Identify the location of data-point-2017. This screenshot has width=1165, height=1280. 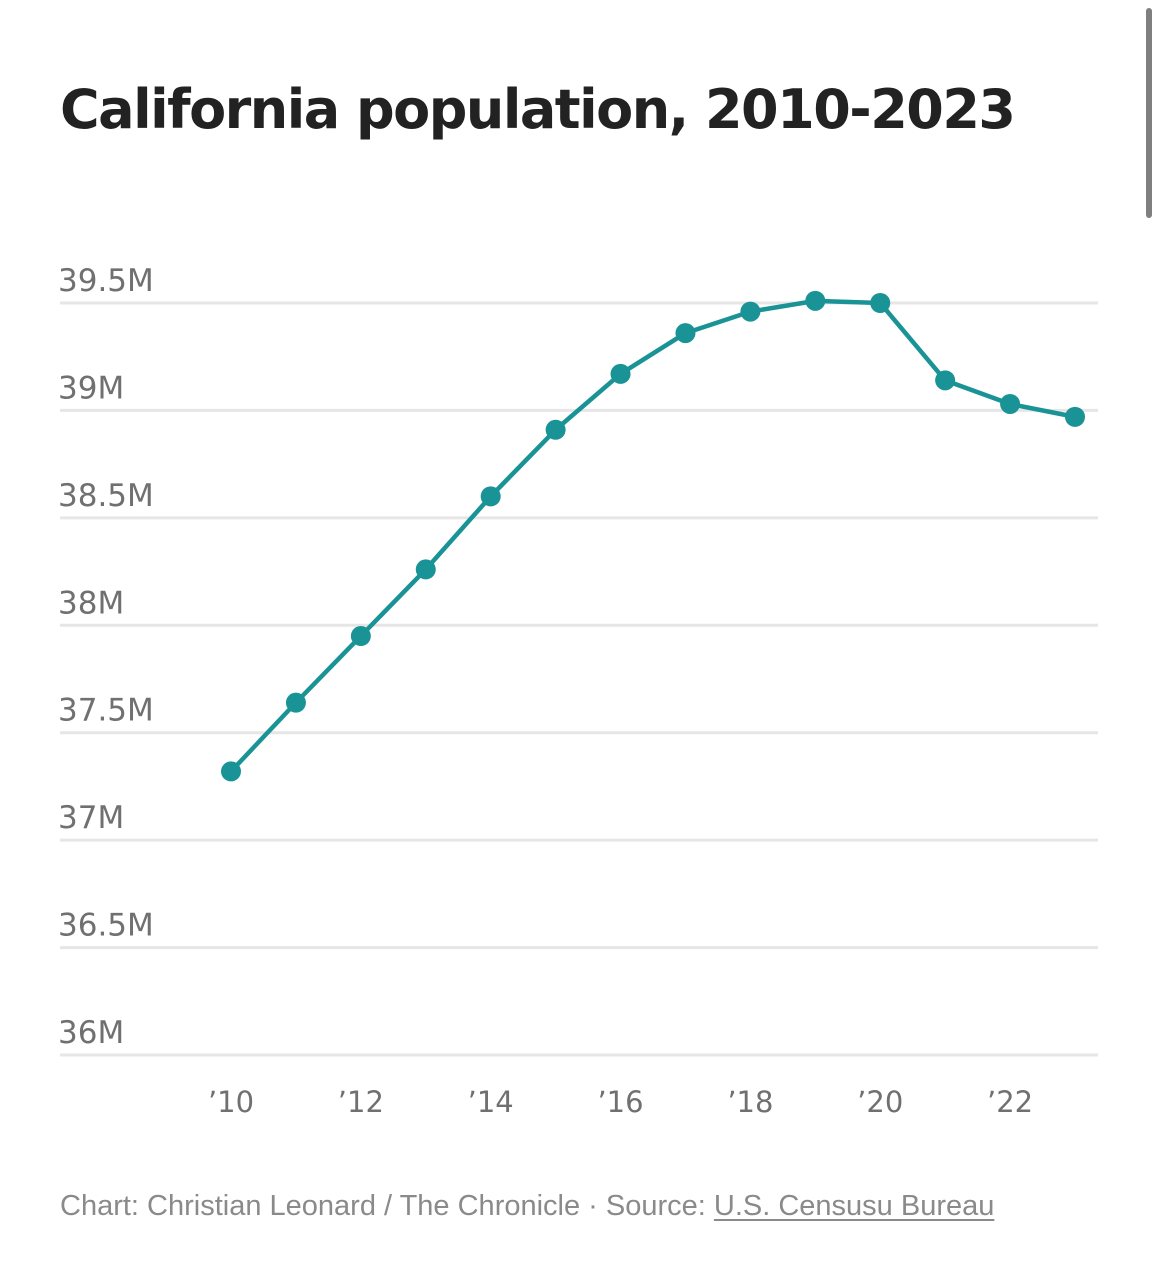
(685, 333).